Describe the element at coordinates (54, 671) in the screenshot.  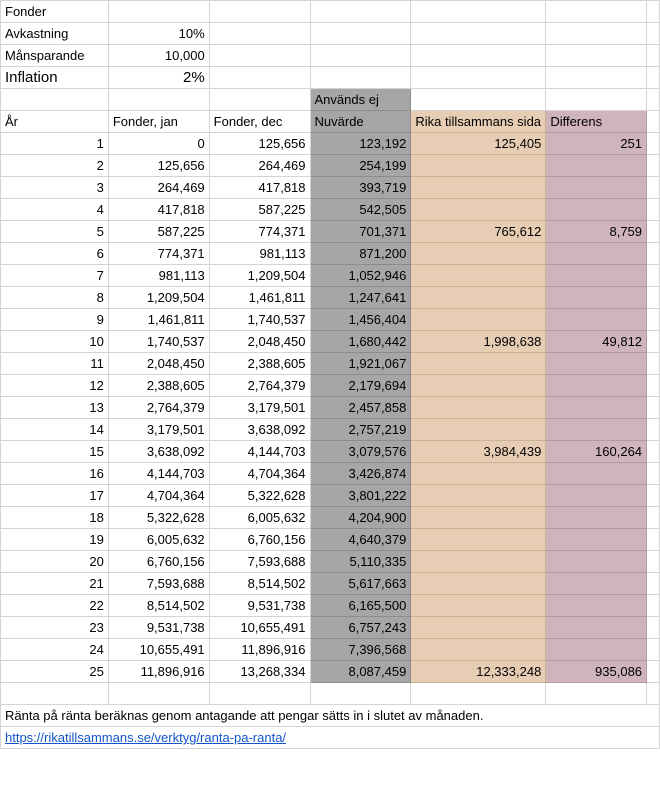
I see `year-cell: 25` at that location.